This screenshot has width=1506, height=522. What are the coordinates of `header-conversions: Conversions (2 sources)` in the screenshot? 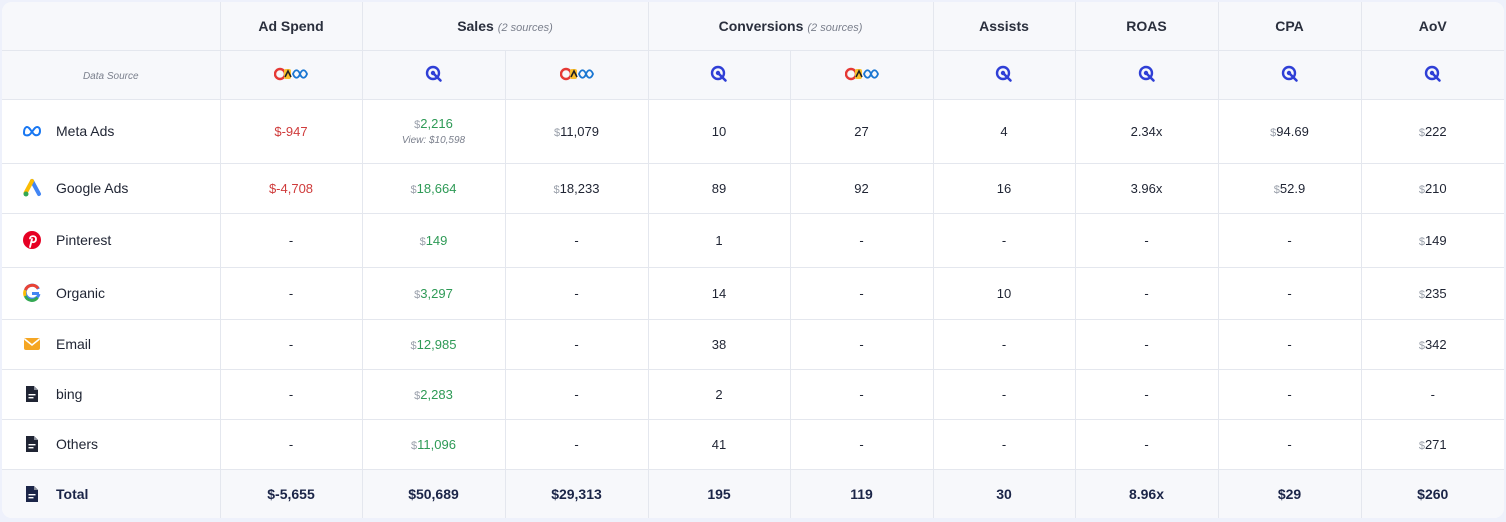 It's located at (790, 26).